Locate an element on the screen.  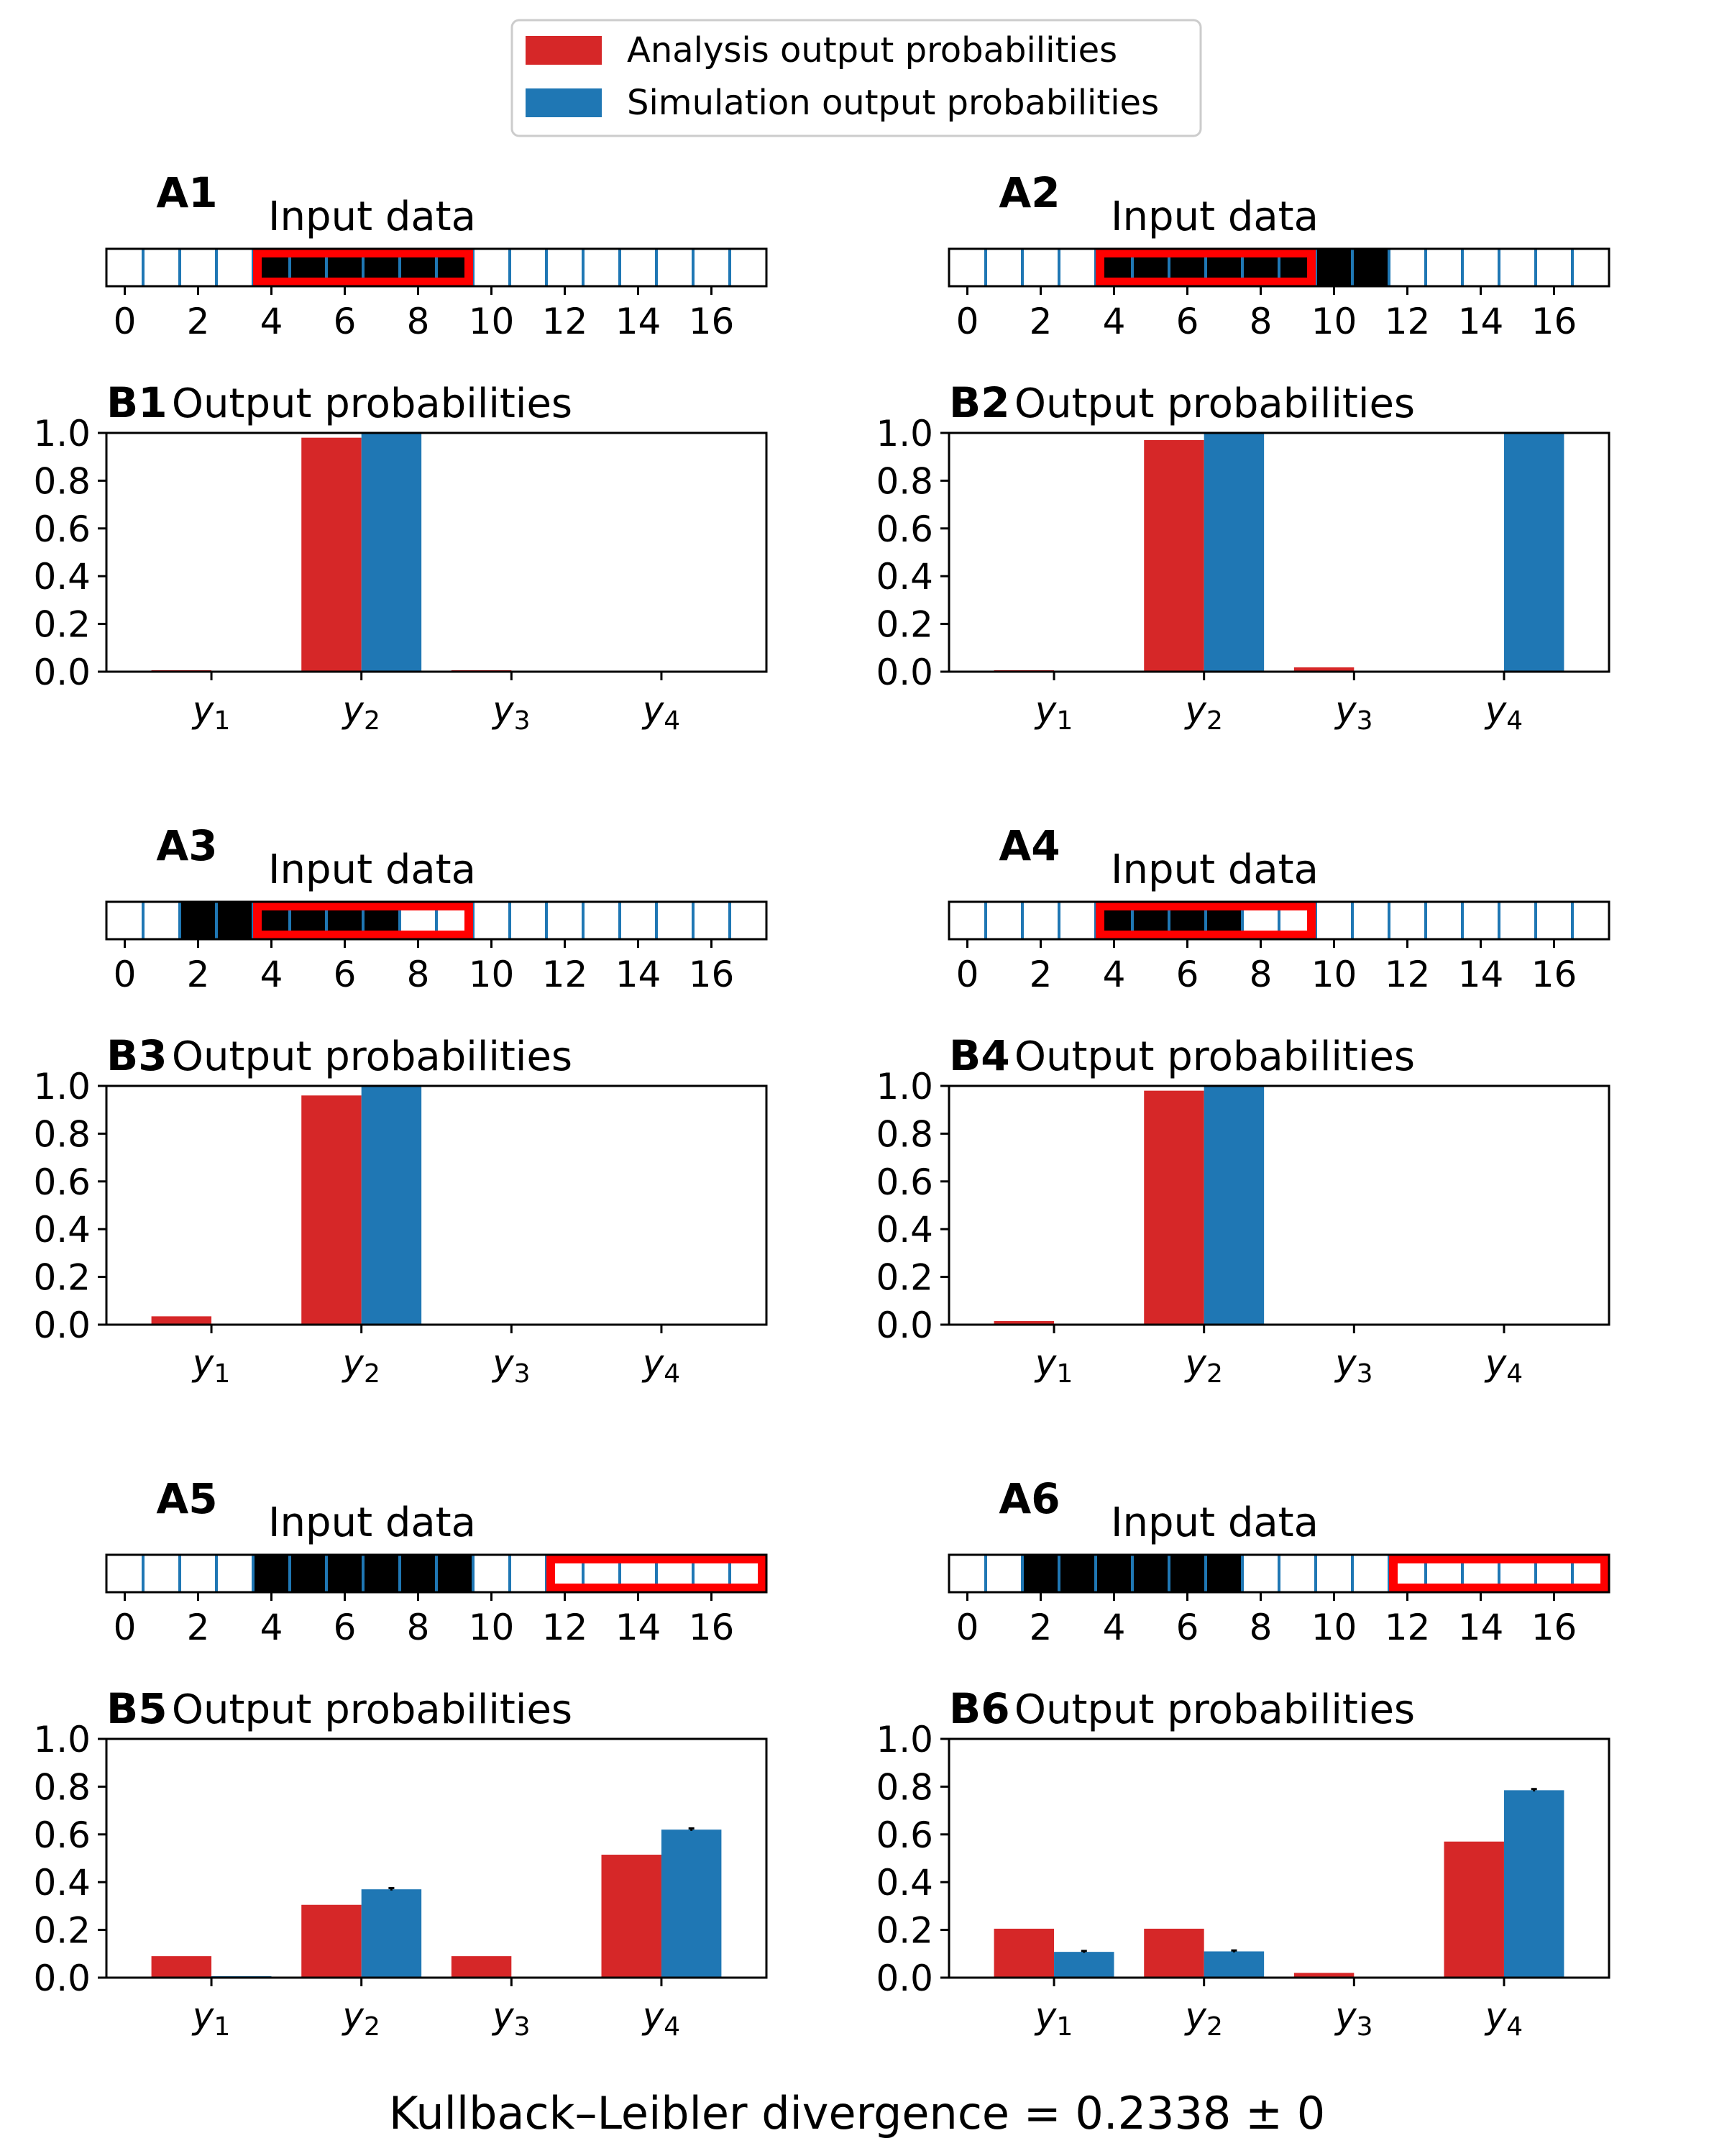
ytick-label-B3-0.6: 0.6 is located at coordinates (62, 1182).